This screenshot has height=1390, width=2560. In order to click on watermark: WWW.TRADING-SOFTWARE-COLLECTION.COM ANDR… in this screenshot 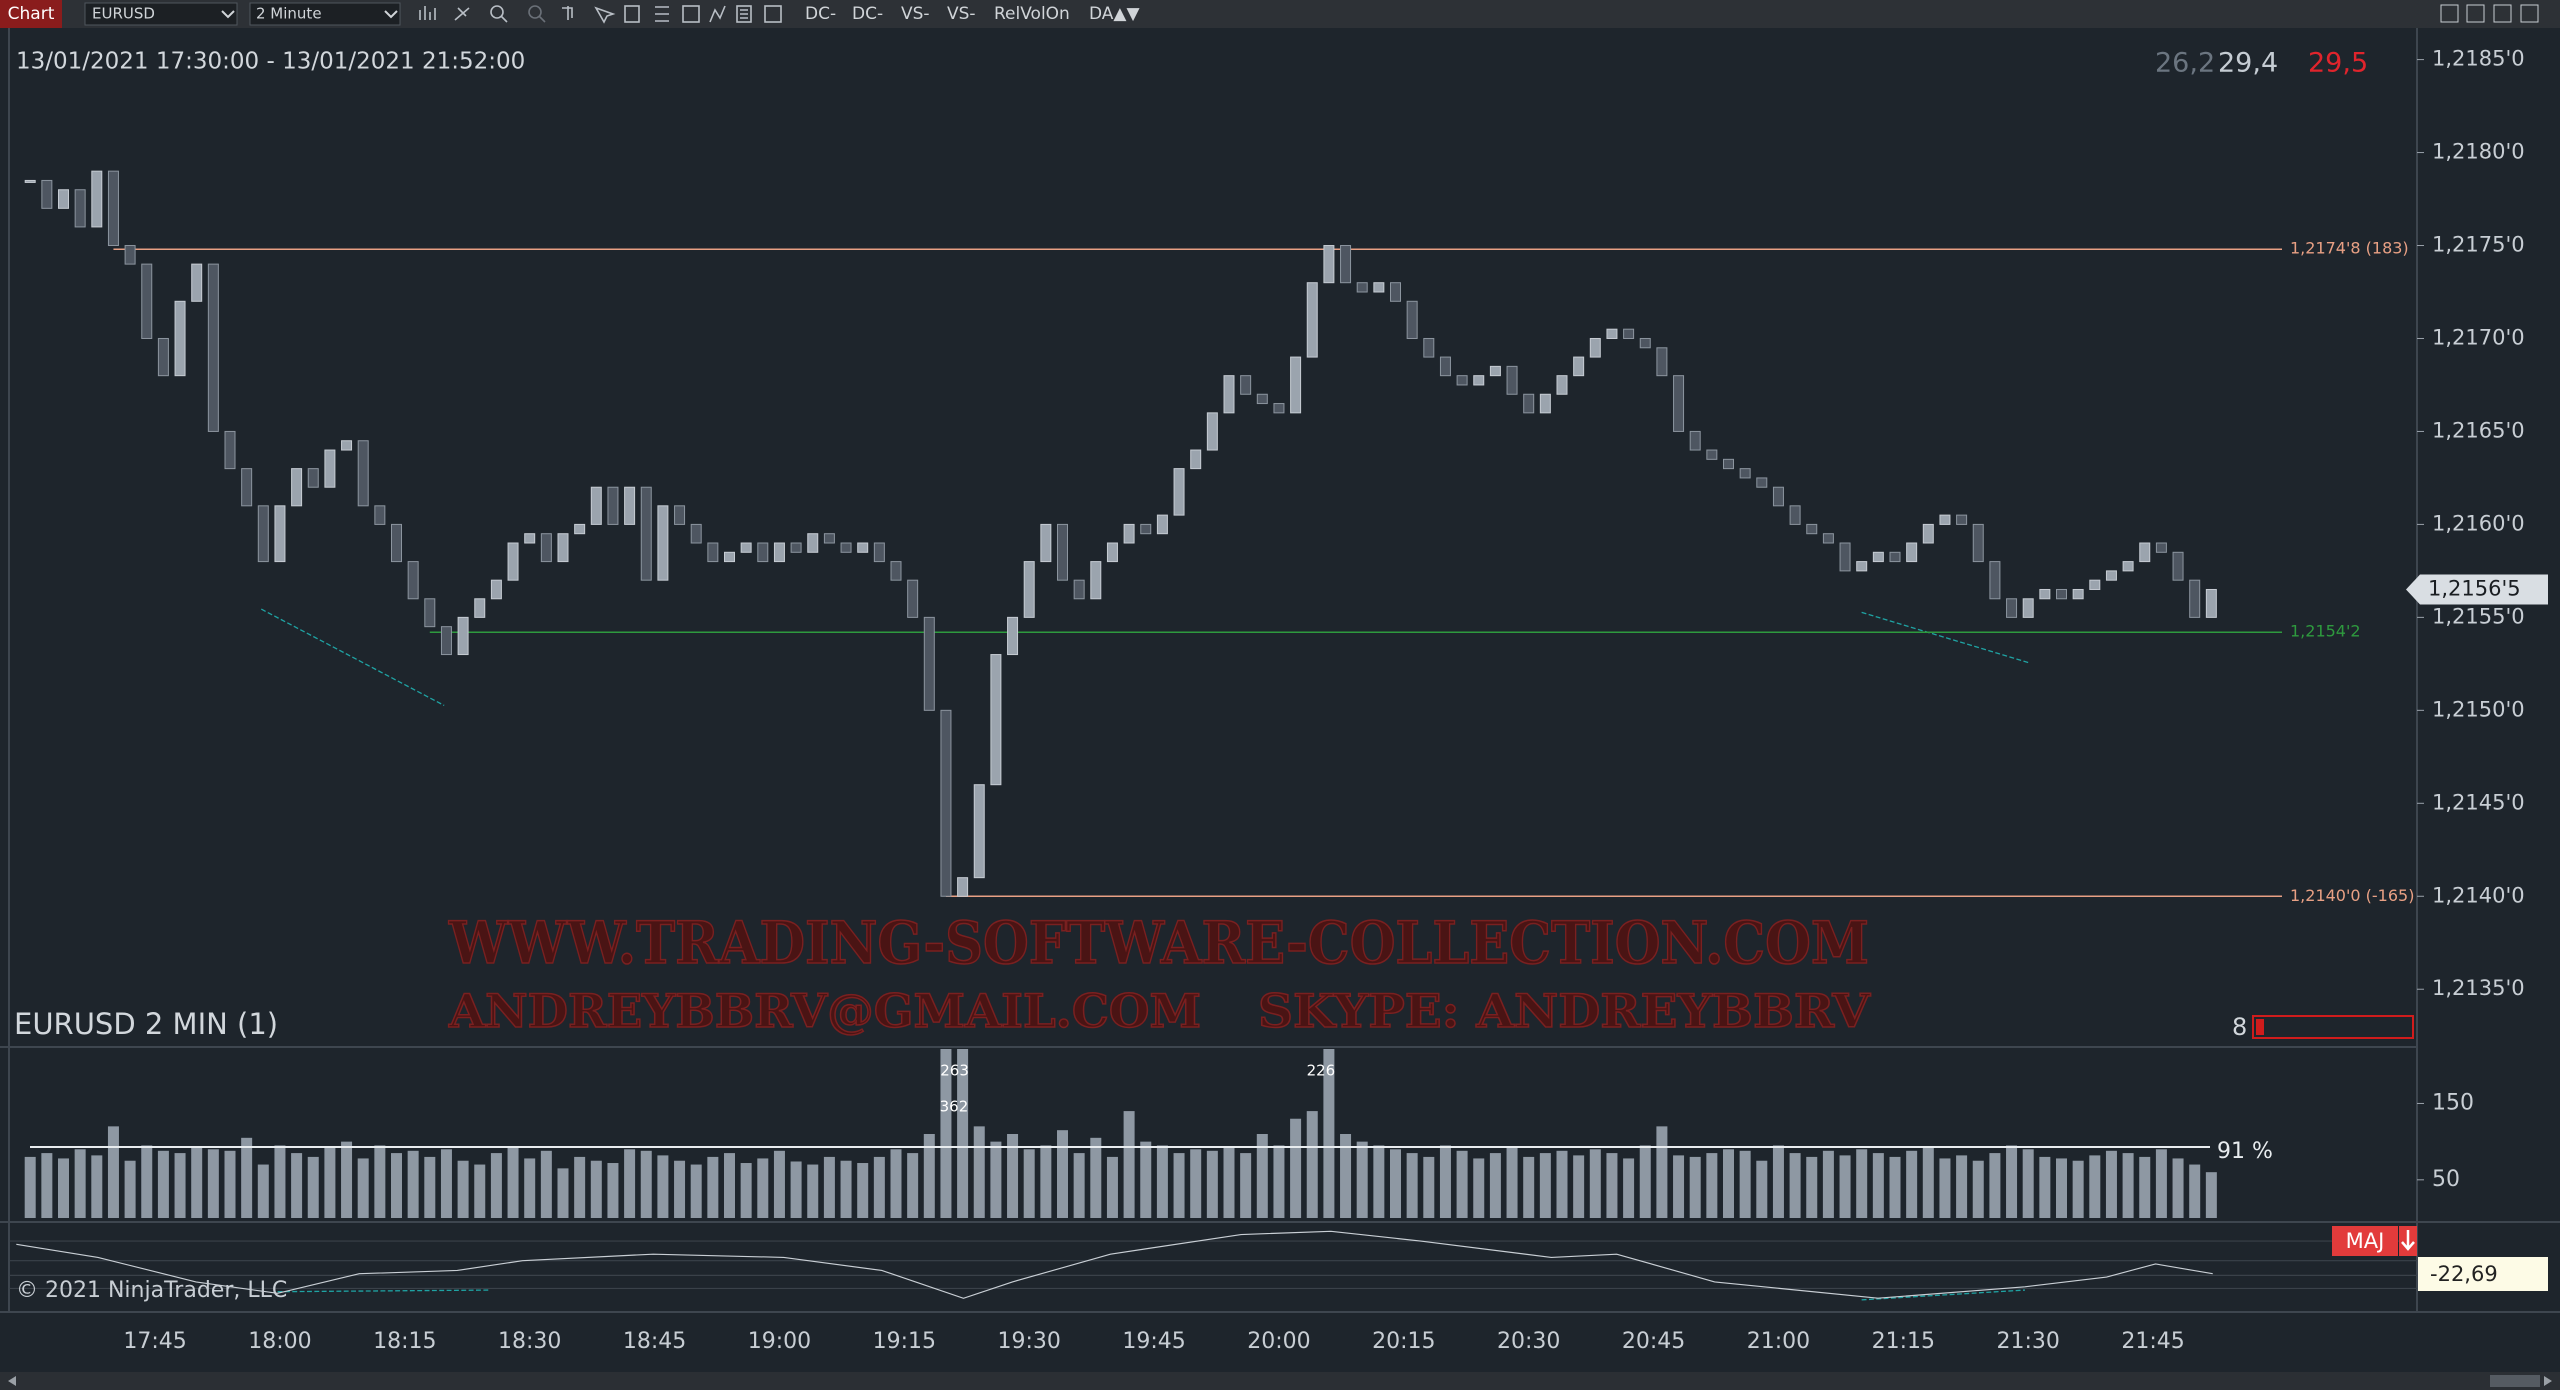, I will do `click(1159, 973)`.